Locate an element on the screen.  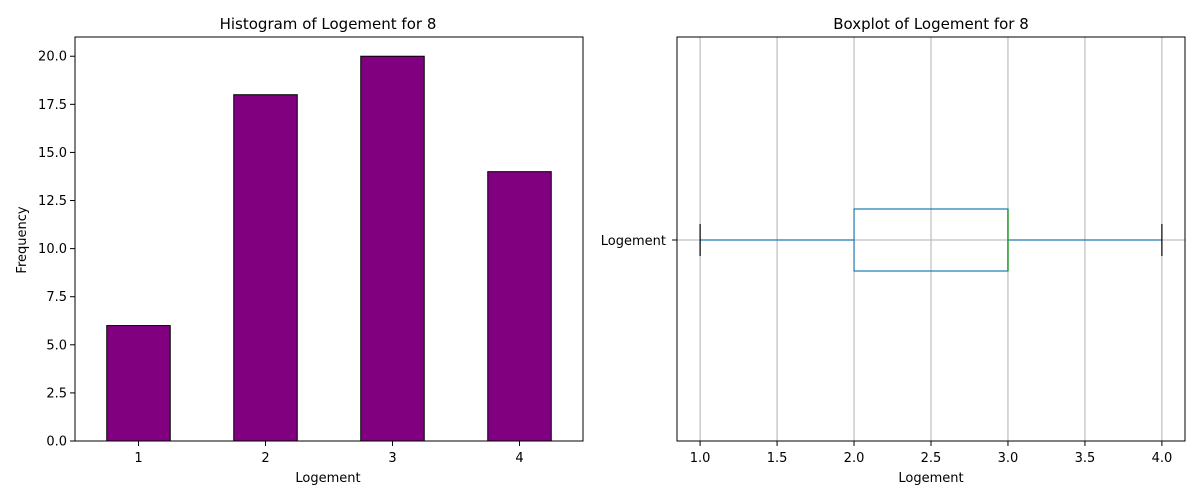
boxplot-title: Boxplot of Logement for 8 is located at coordinates (931, 24).